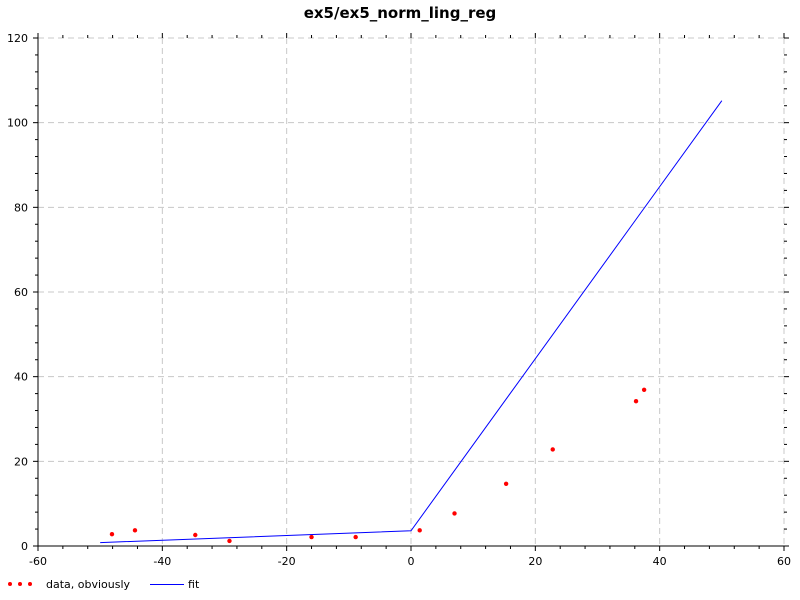 The image size is (800, 600). Describe the element at coordinates (162, 561) in the screenshot. I see `x-tick-label: -40` at that location.